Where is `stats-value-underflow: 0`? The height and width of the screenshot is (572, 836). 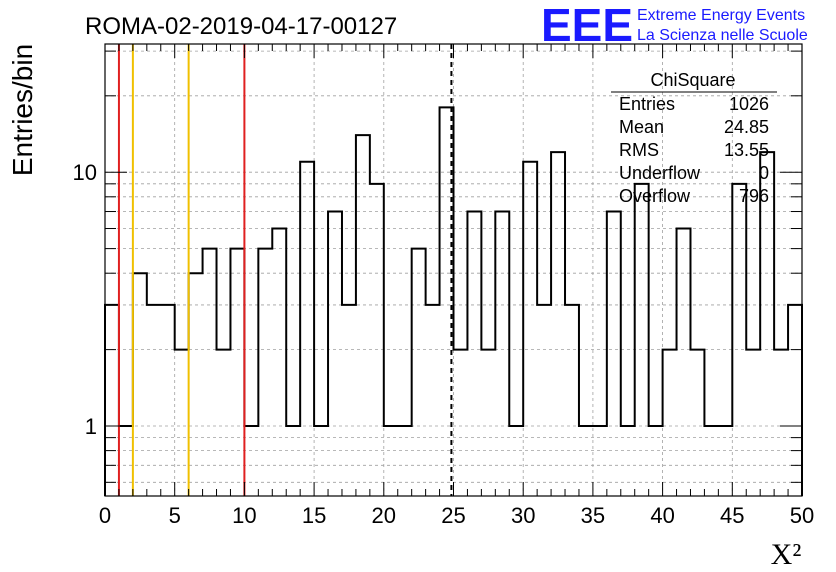
stats-value-underflow: 0 is located at coordinates (764, 173).